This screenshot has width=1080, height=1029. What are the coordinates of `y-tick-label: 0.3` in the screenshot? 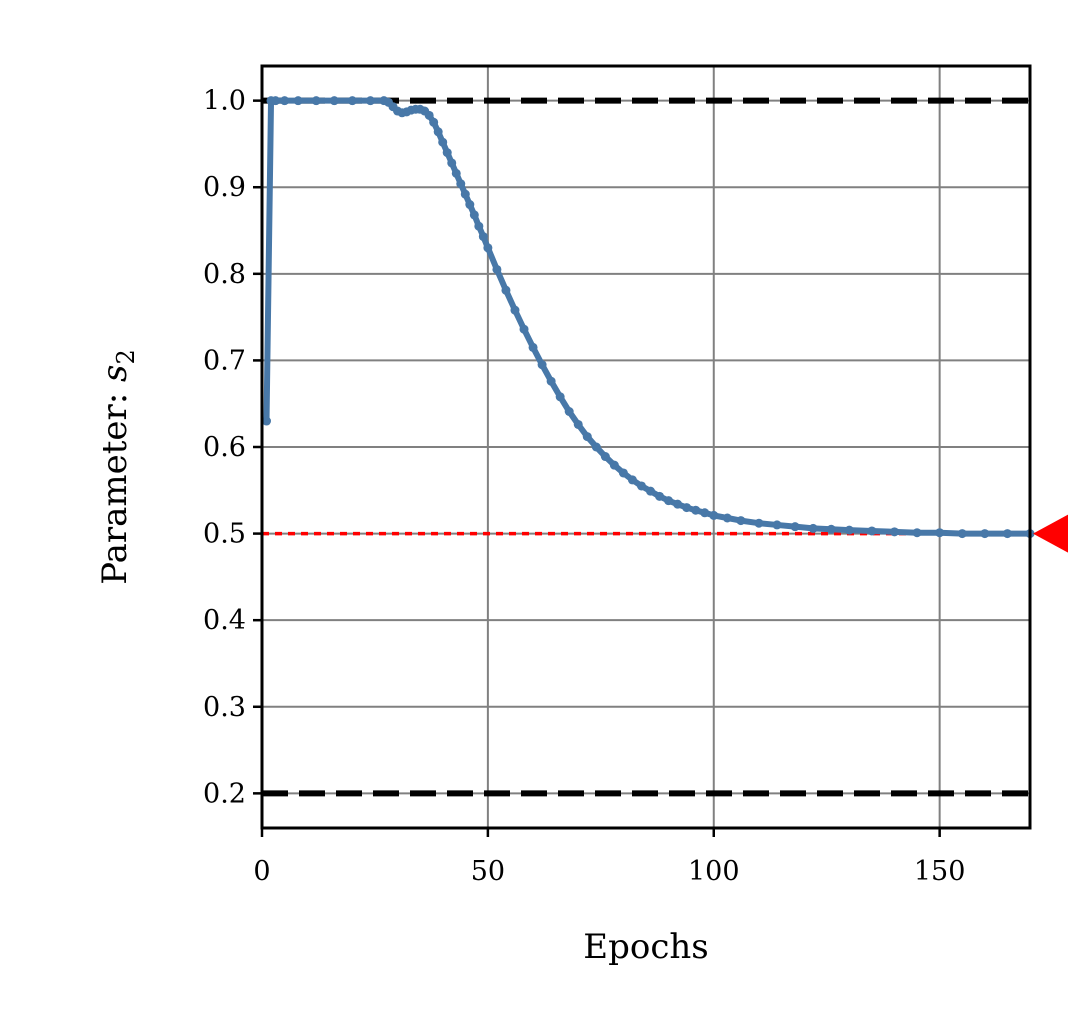 It's located at (224, 707).